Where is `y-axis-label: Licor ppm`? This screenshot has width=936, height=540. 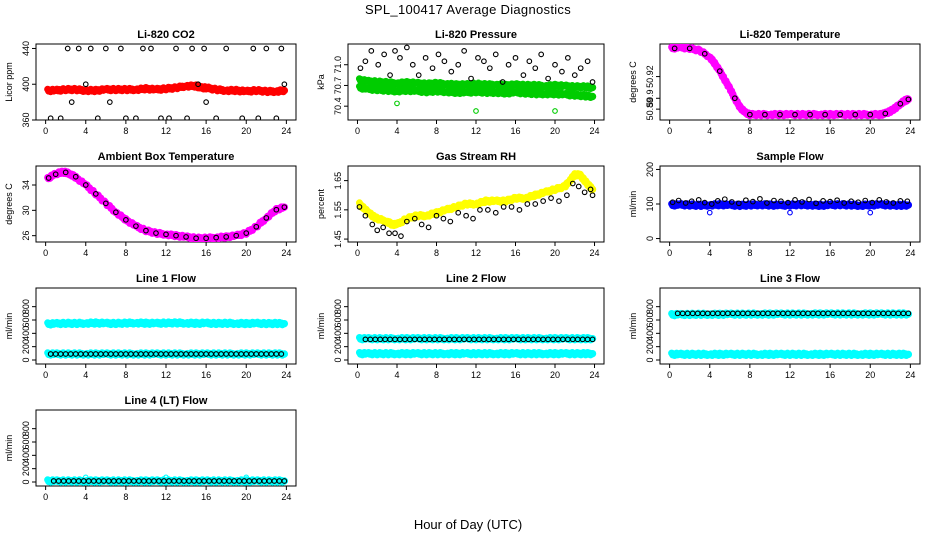
y-axis-label: Licor ppm is located at coordinates (9, 82).